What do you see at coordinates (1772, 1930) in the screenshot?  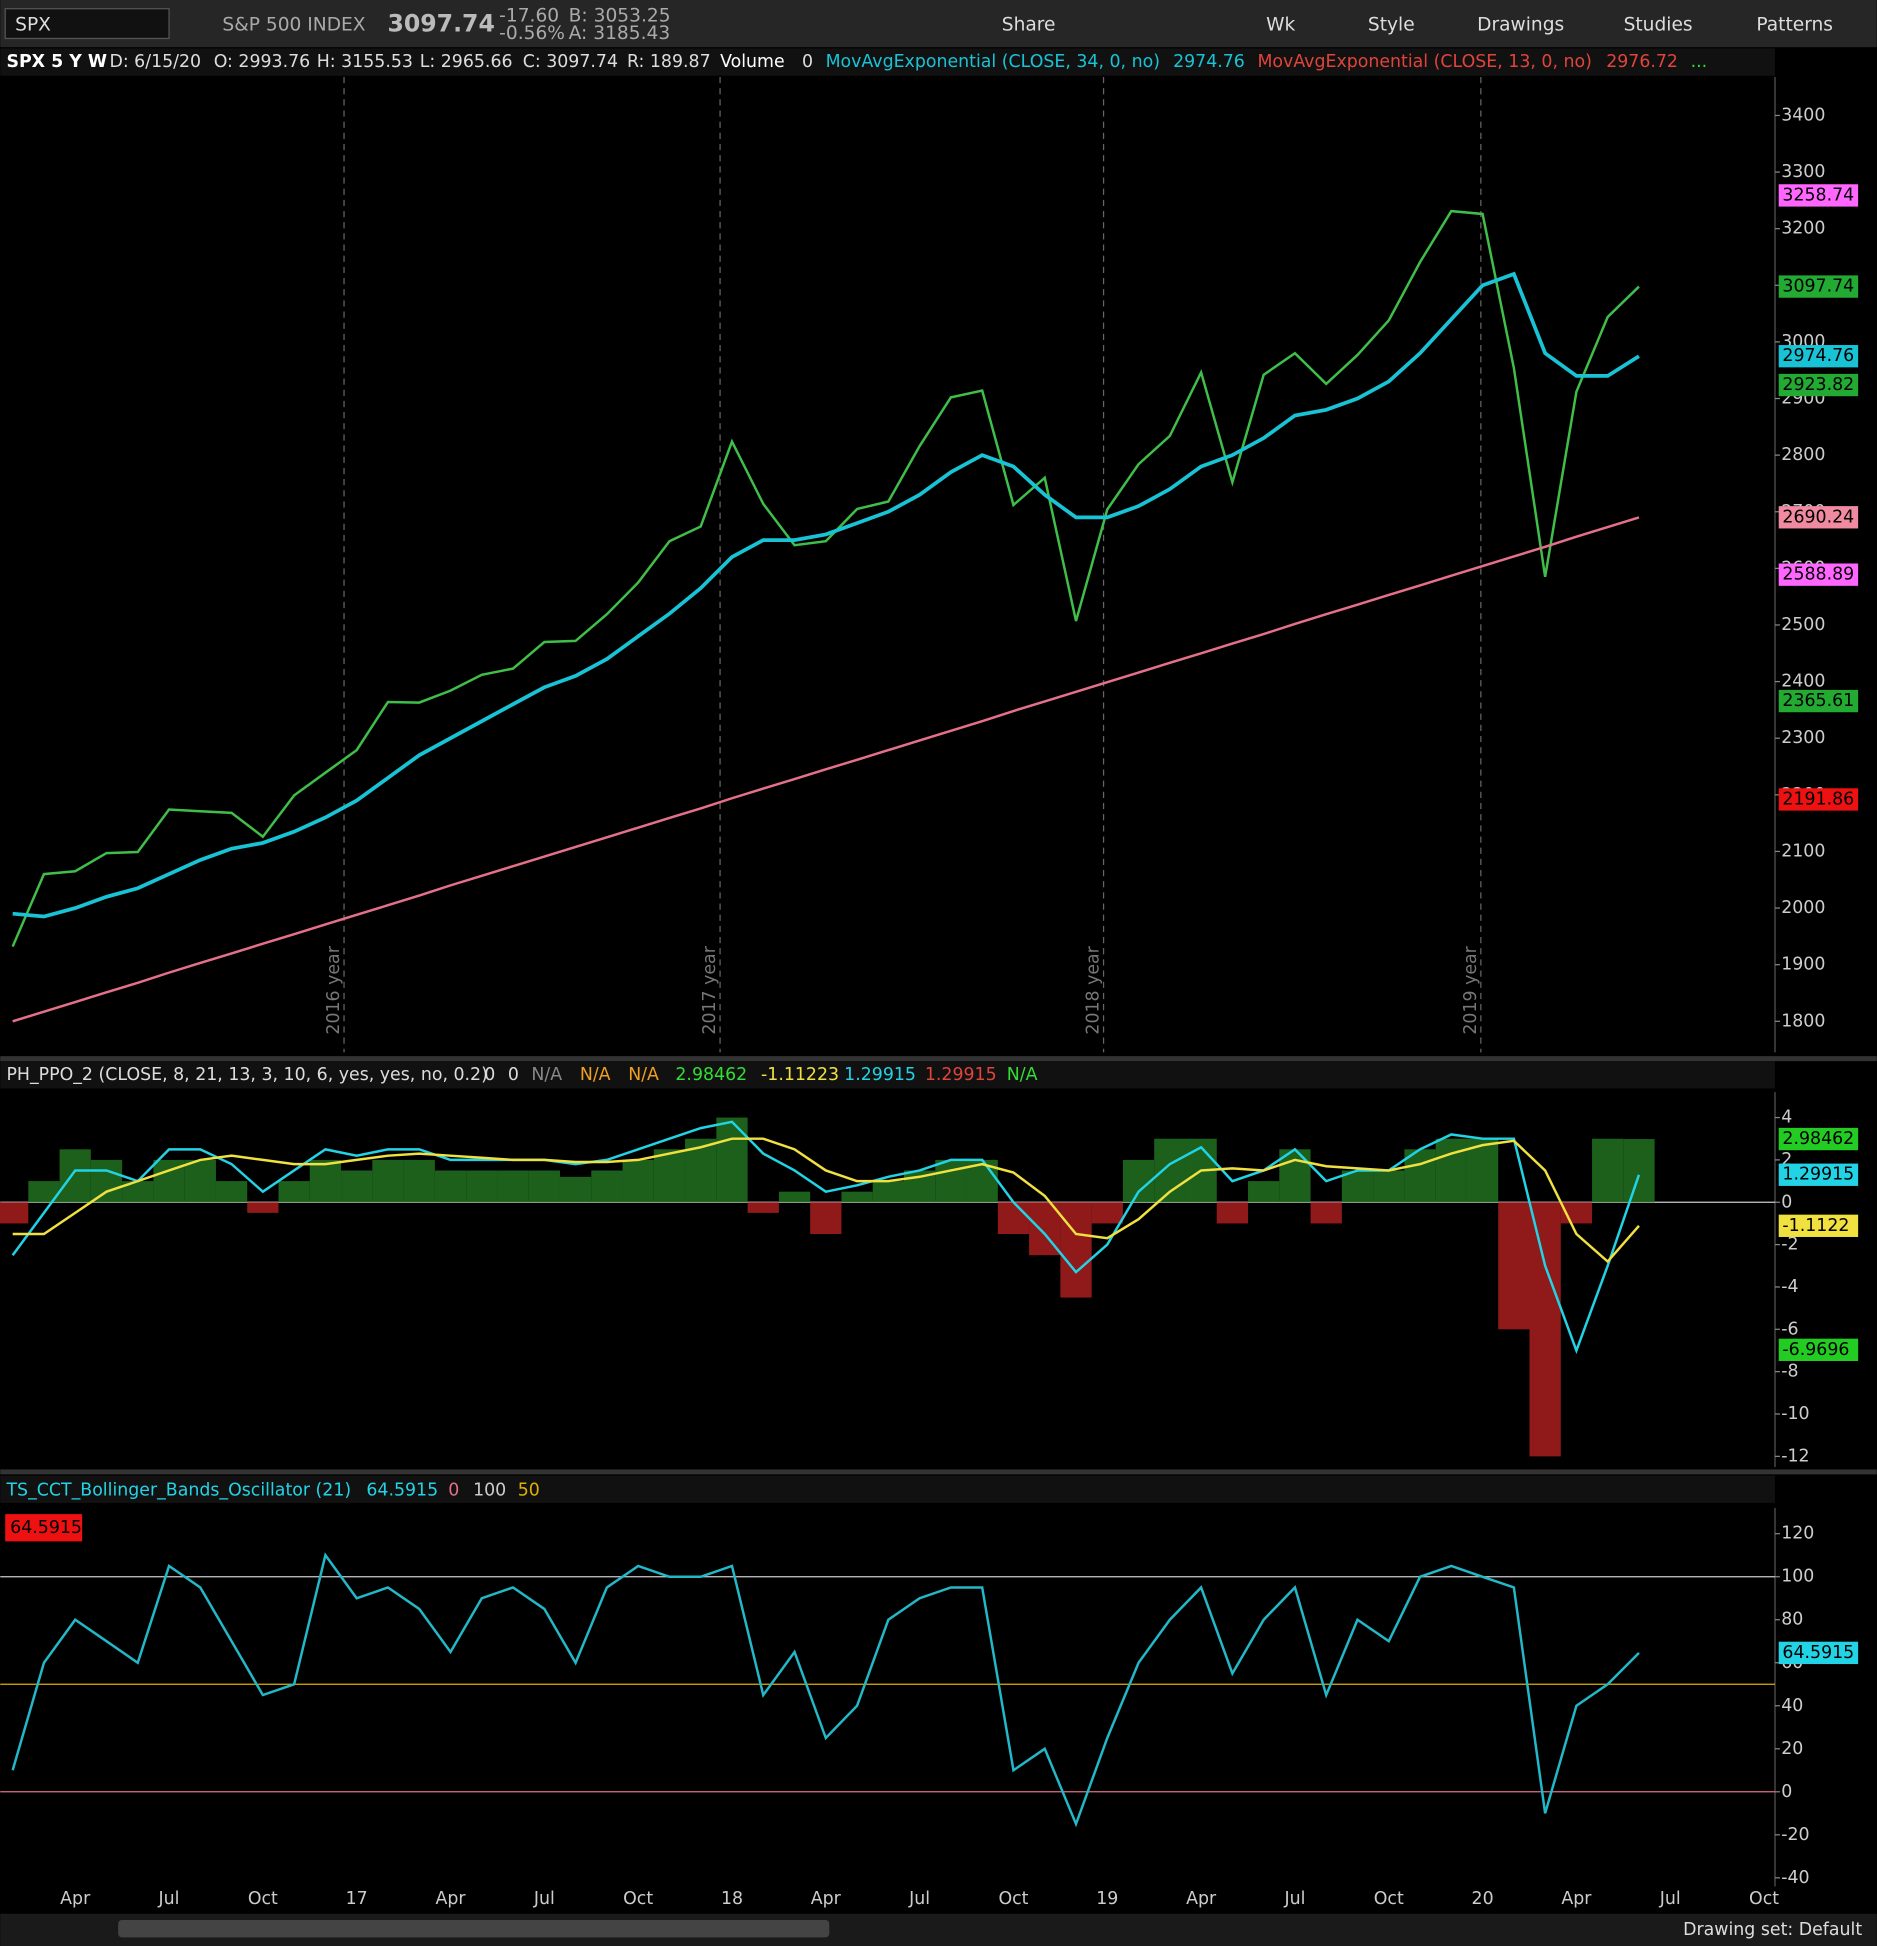 I see `drawing-set: Drawing set: Default` at bounding box center [1772, 1930].